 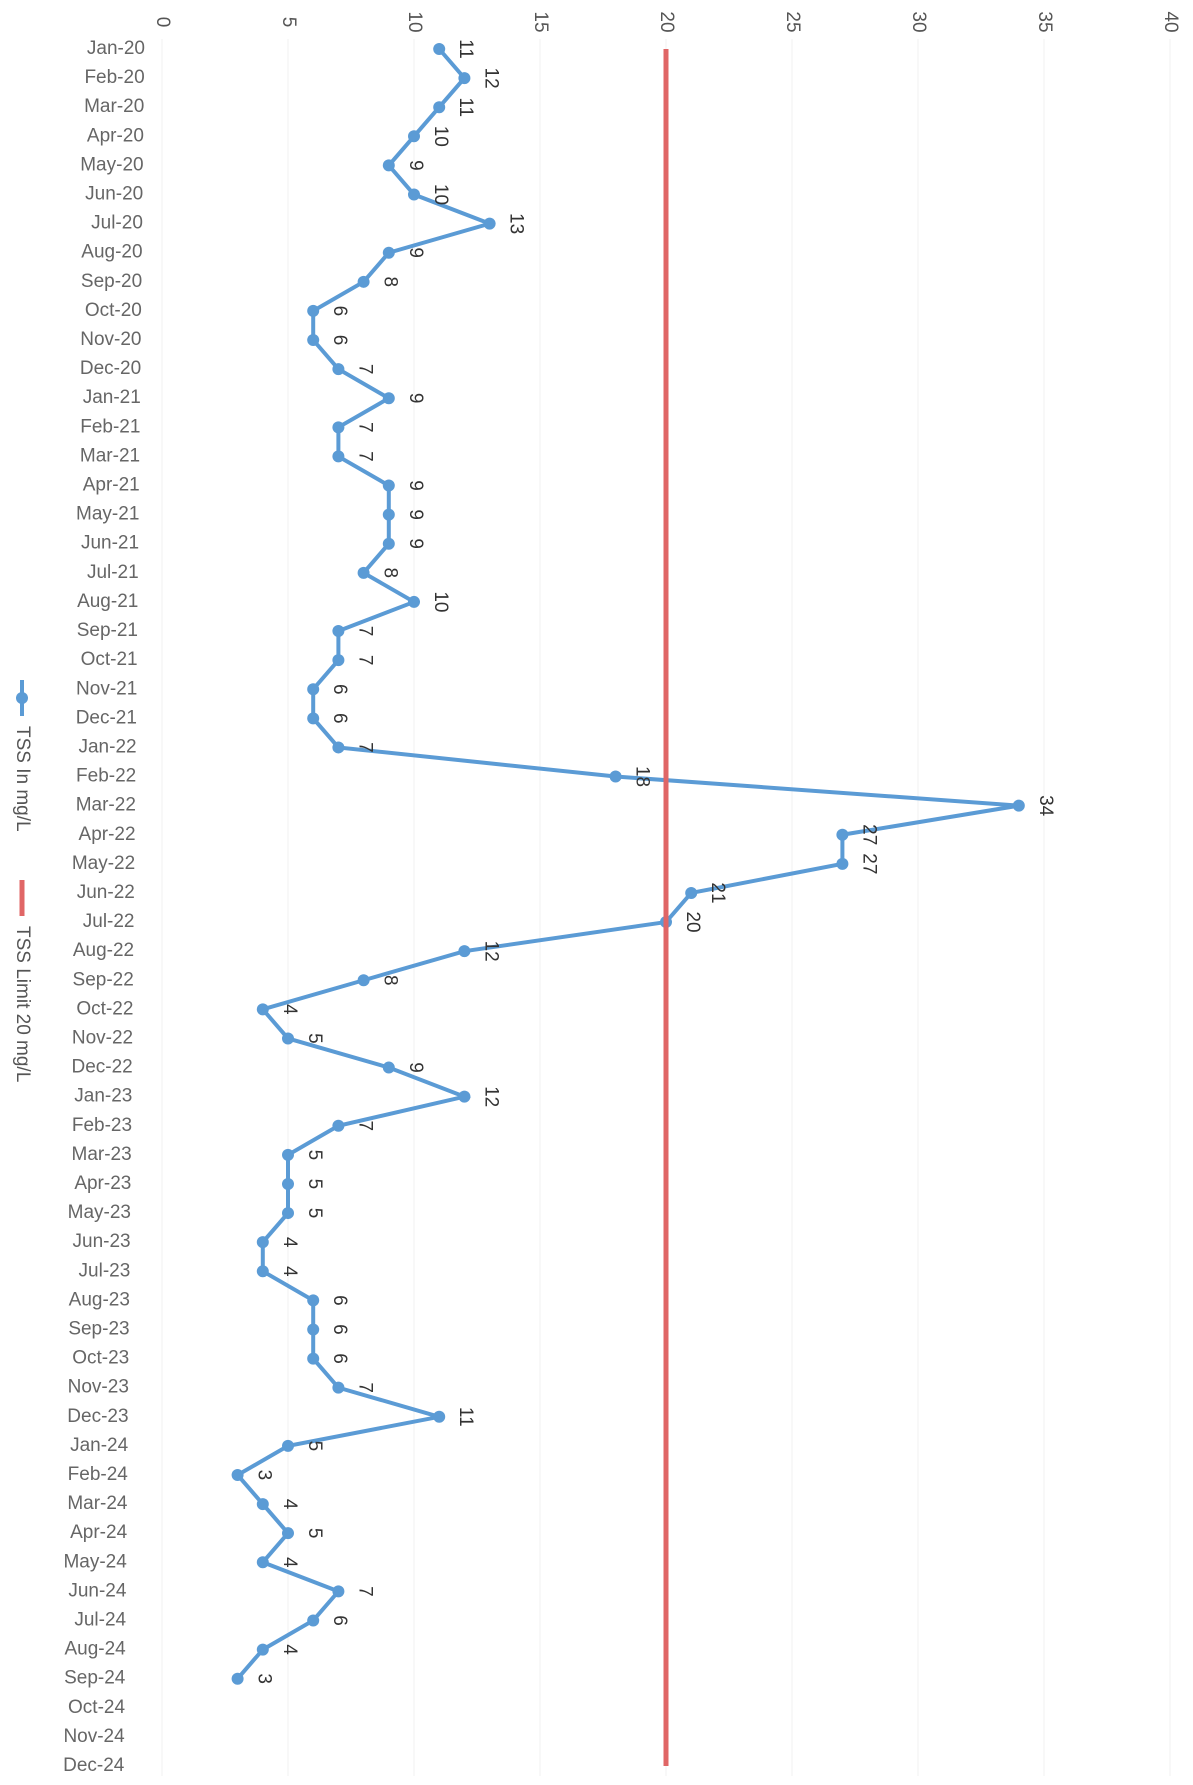 I want to click on x-tick-label: Mar-20, so click(x=114, y=106).